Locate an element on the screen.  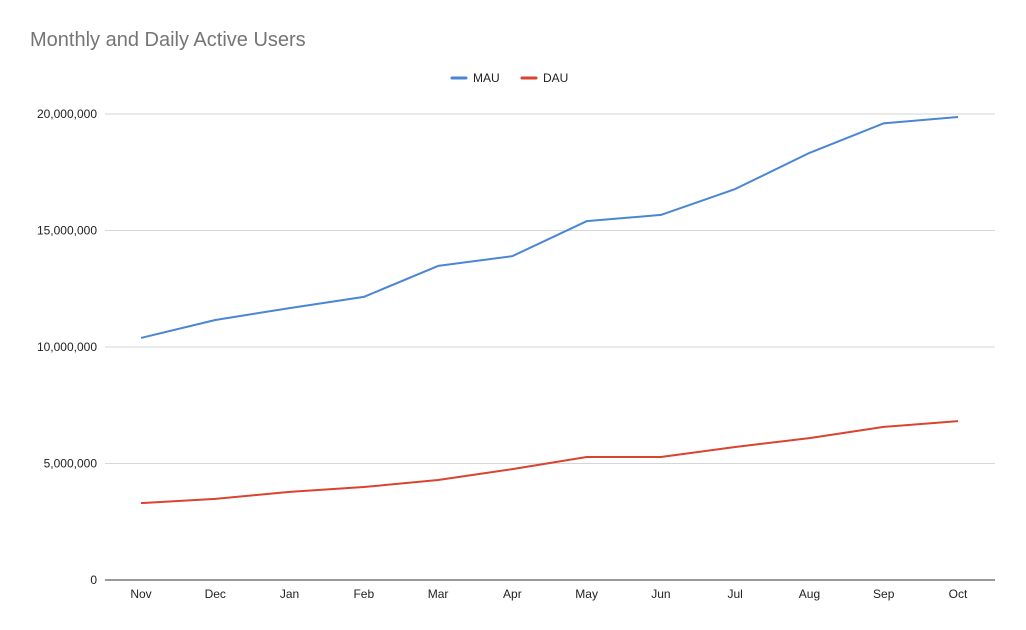
y-tick-label: 10,000,000 is located at coordinates (67, 347).